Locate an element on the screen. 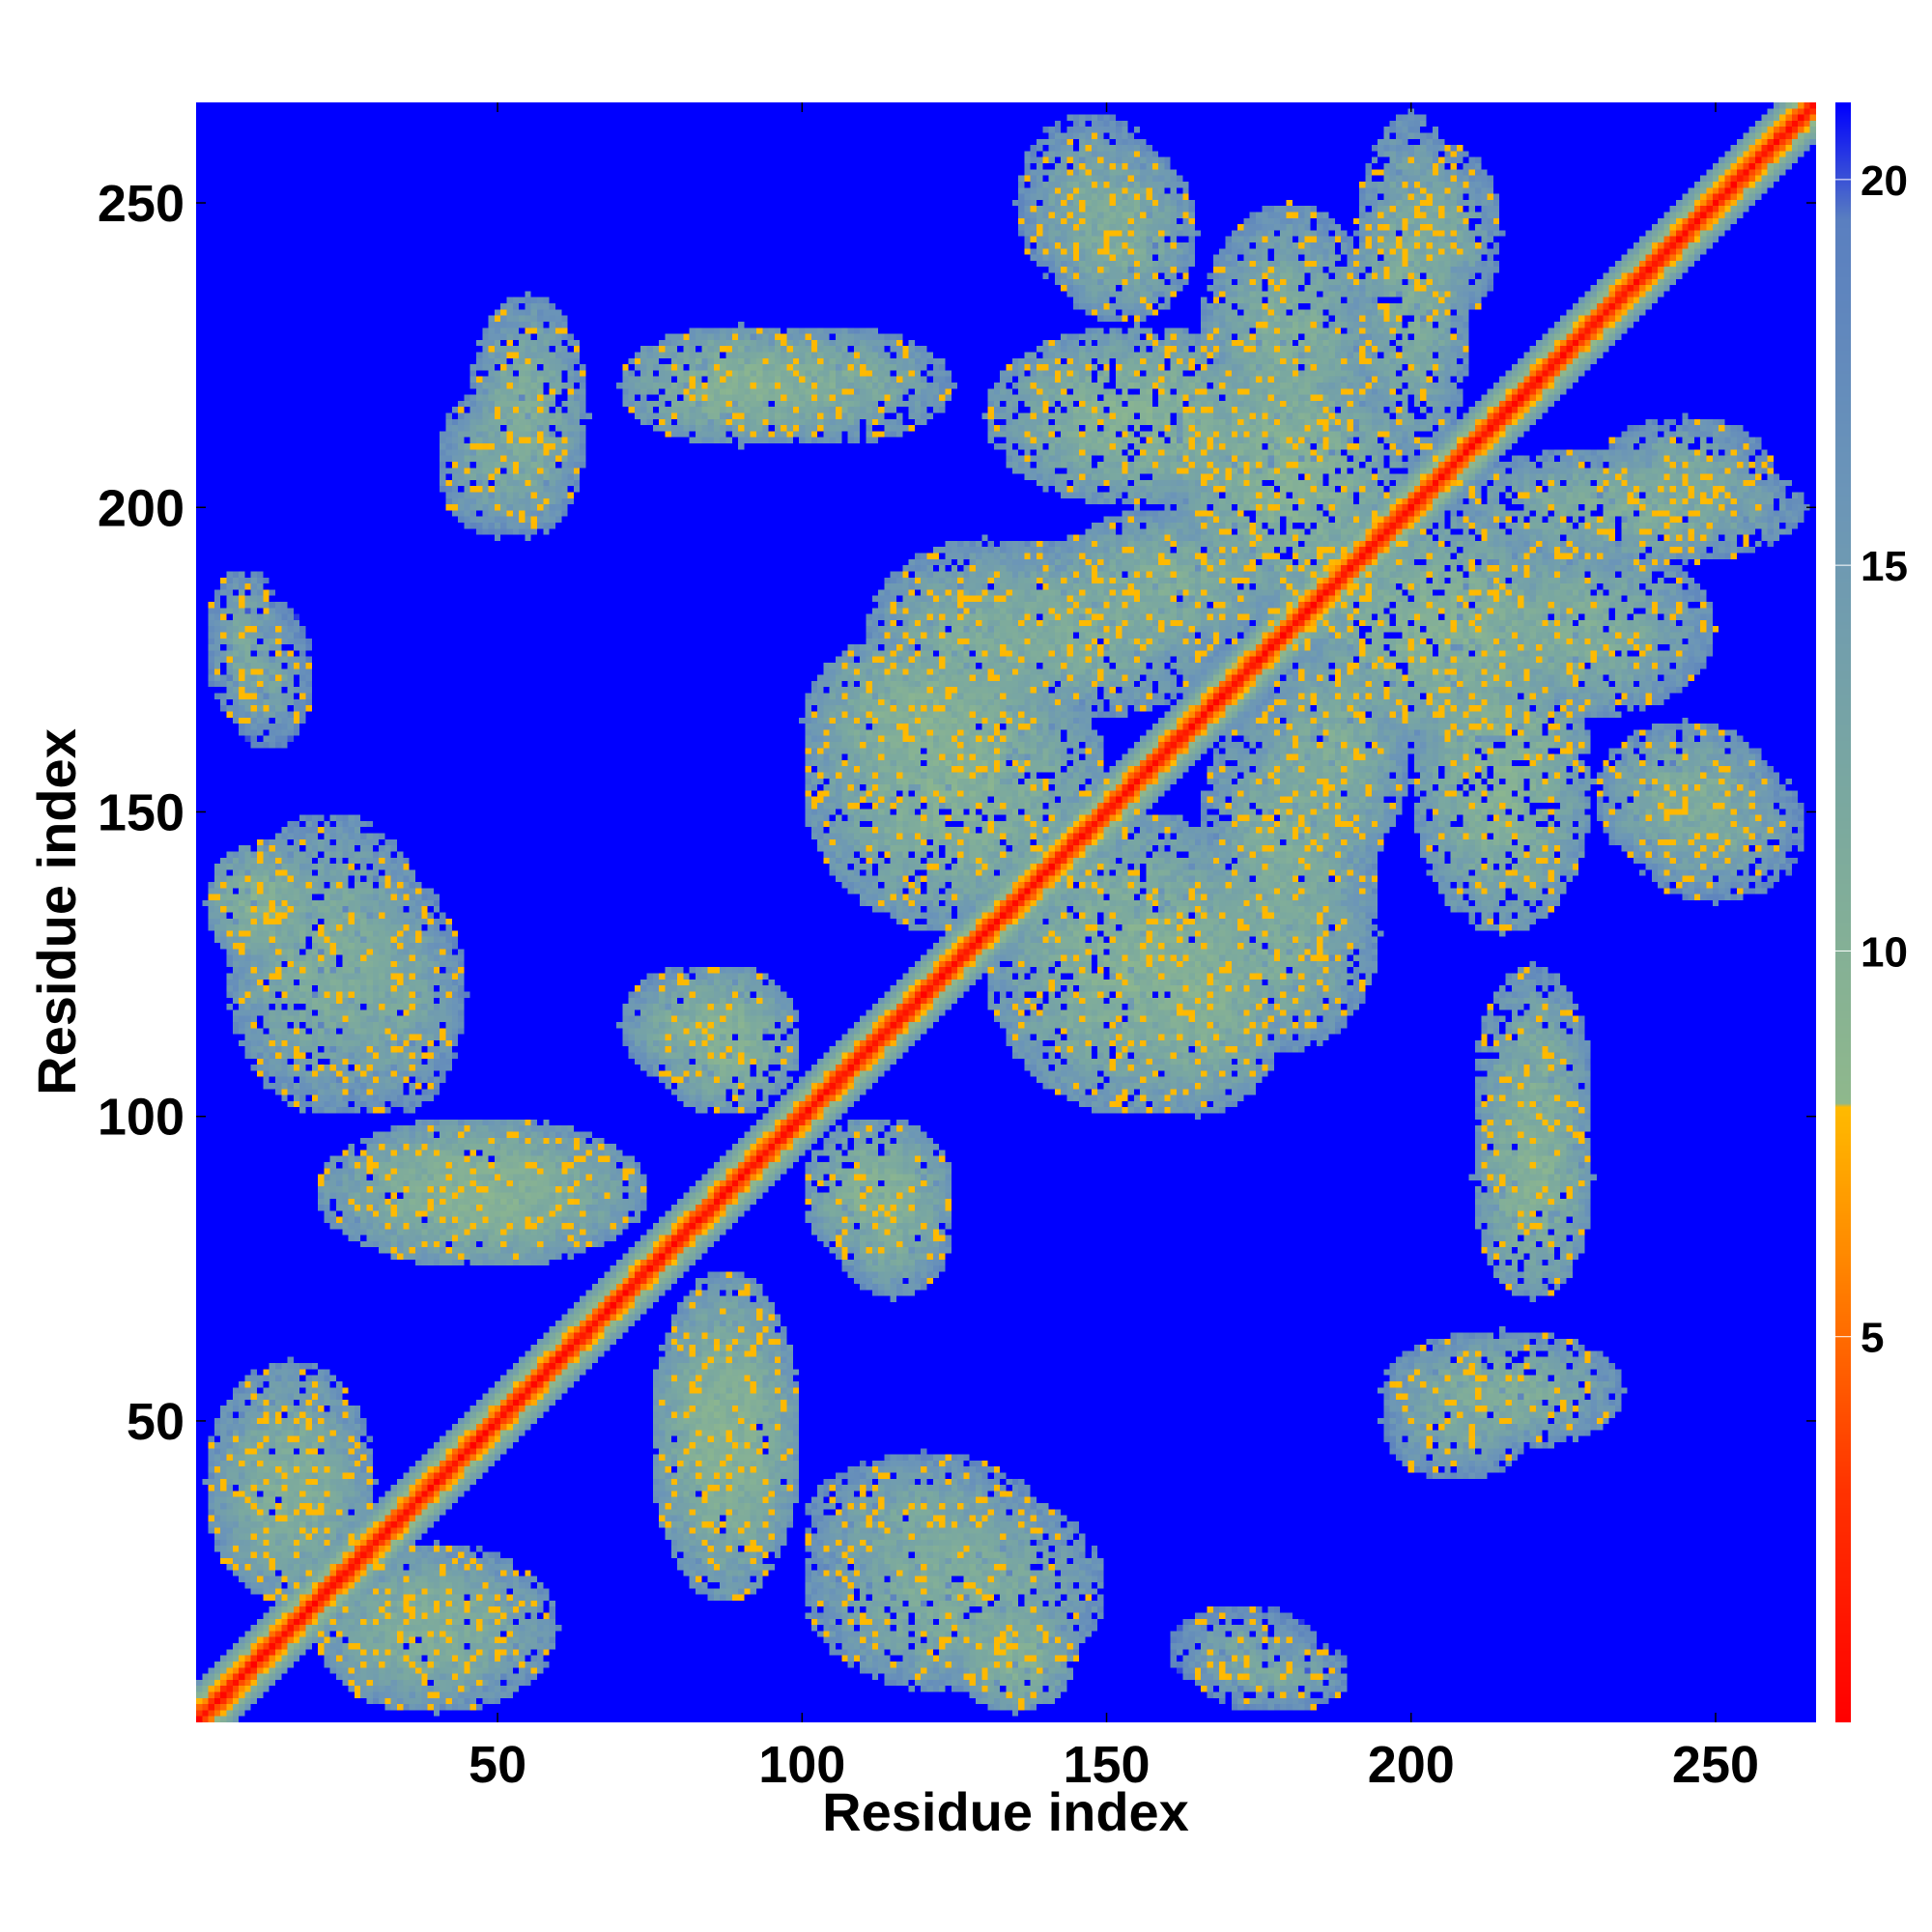 The height and width of the screenshot is (1932, 1932). colorbar is located at coordinates (1843, 912).